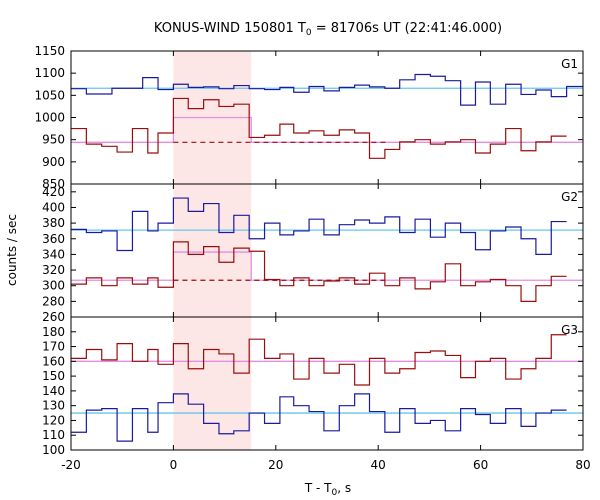 The width and height of the screenshot is (600, 500). I want to click on x-axis-label: T - T0, s, so click(327, 489).